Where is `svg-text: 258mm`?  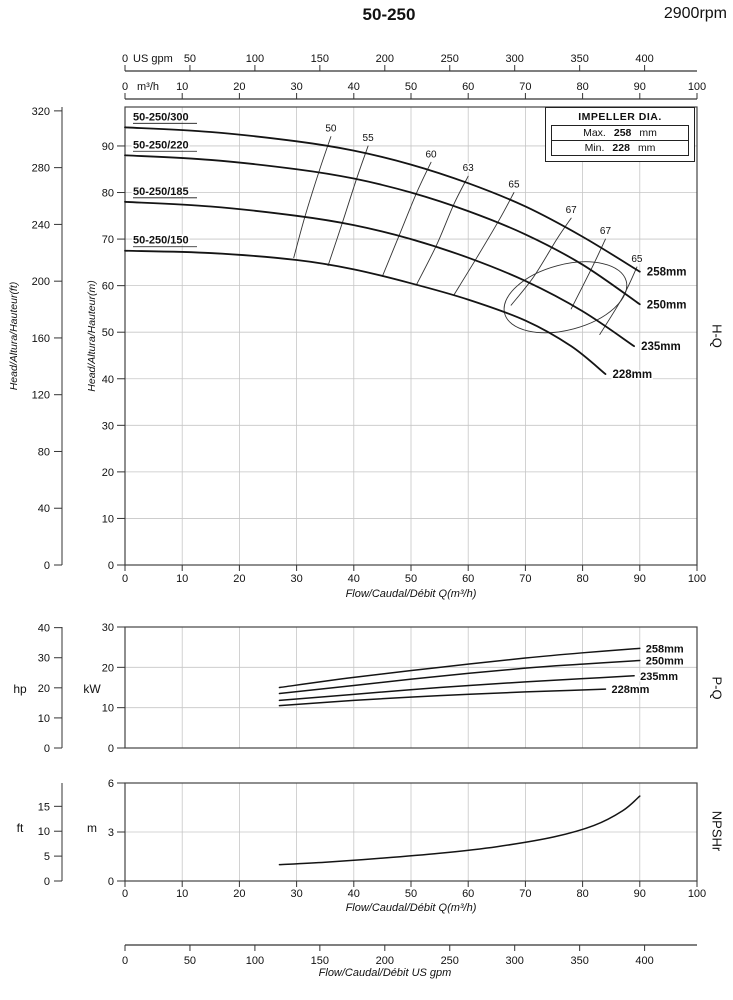
svg-text: 258mm is located at coordinates (665, 649).